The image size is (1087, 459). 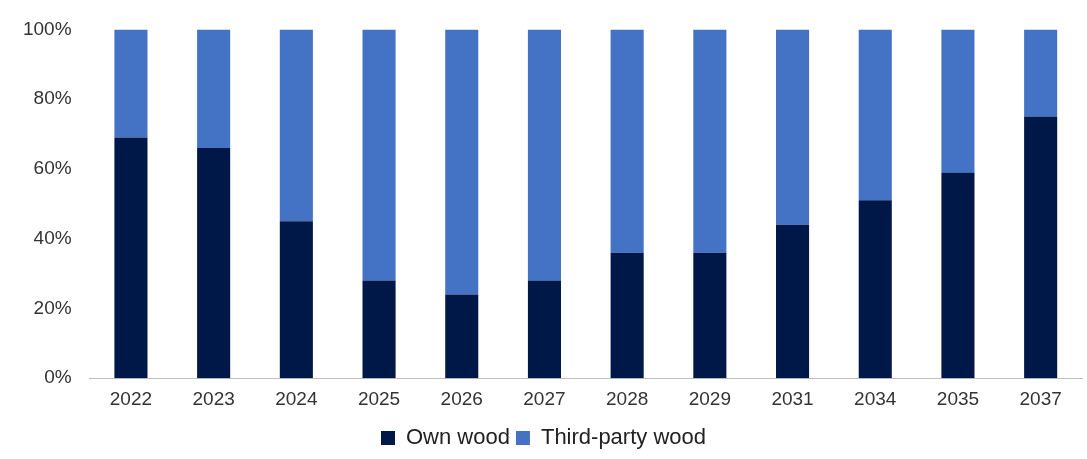 I want to click on y-tick-label: 40%, so click(x=52, y=237).